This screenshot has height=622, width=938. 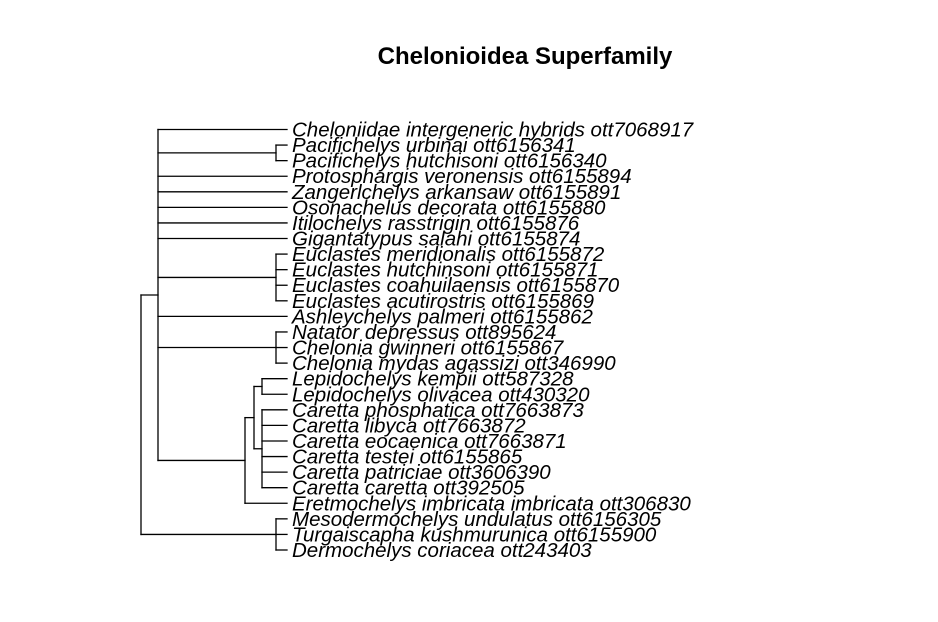 What do you see at coordinates (214, 339) in the screenshot?
I see `tree-branches` at bounding box center [214, 339].